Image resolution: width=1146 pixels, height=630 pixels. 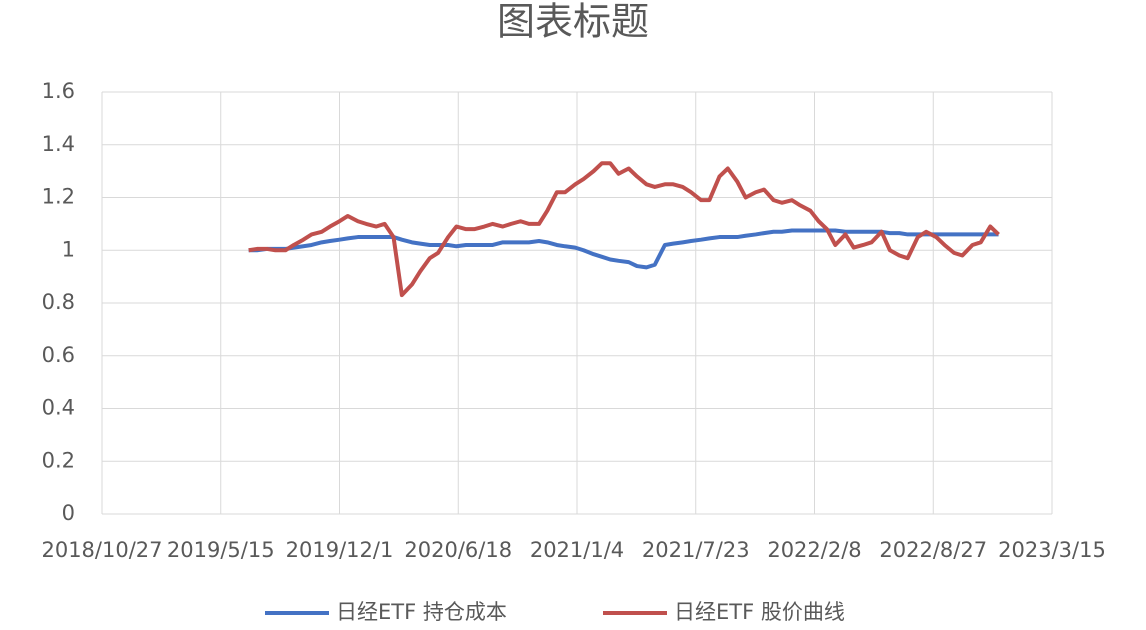 I want to click on legend-label: 日经ETF 持仓成本, so click(x=421, y=612).